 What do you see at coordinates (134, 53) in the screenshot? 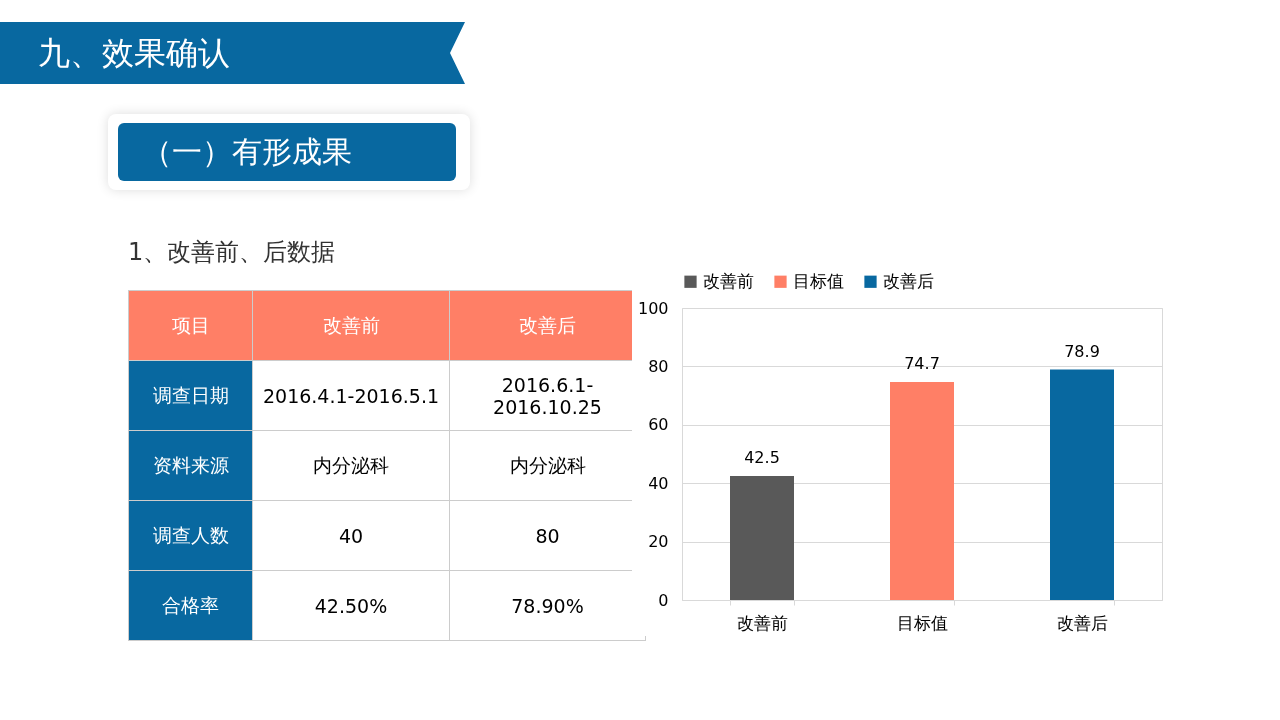
I see `text: 九、效果确认` at bounding box center [134, 53].